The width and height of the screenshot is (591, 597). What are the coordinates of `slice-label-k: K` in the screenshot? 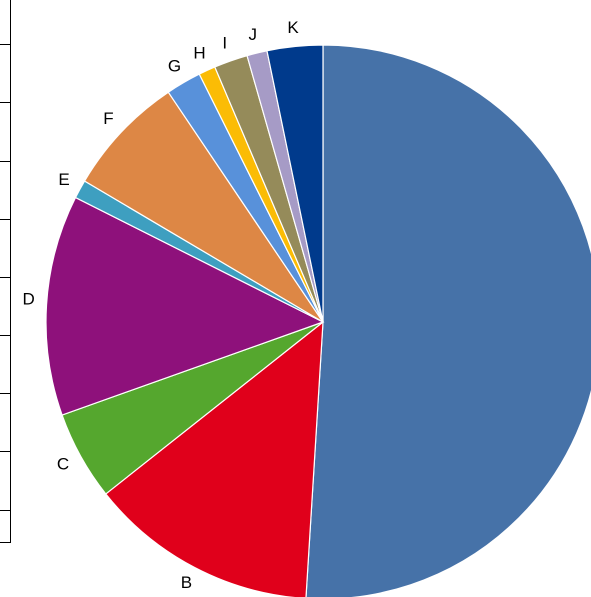 It's located at (293, 27).